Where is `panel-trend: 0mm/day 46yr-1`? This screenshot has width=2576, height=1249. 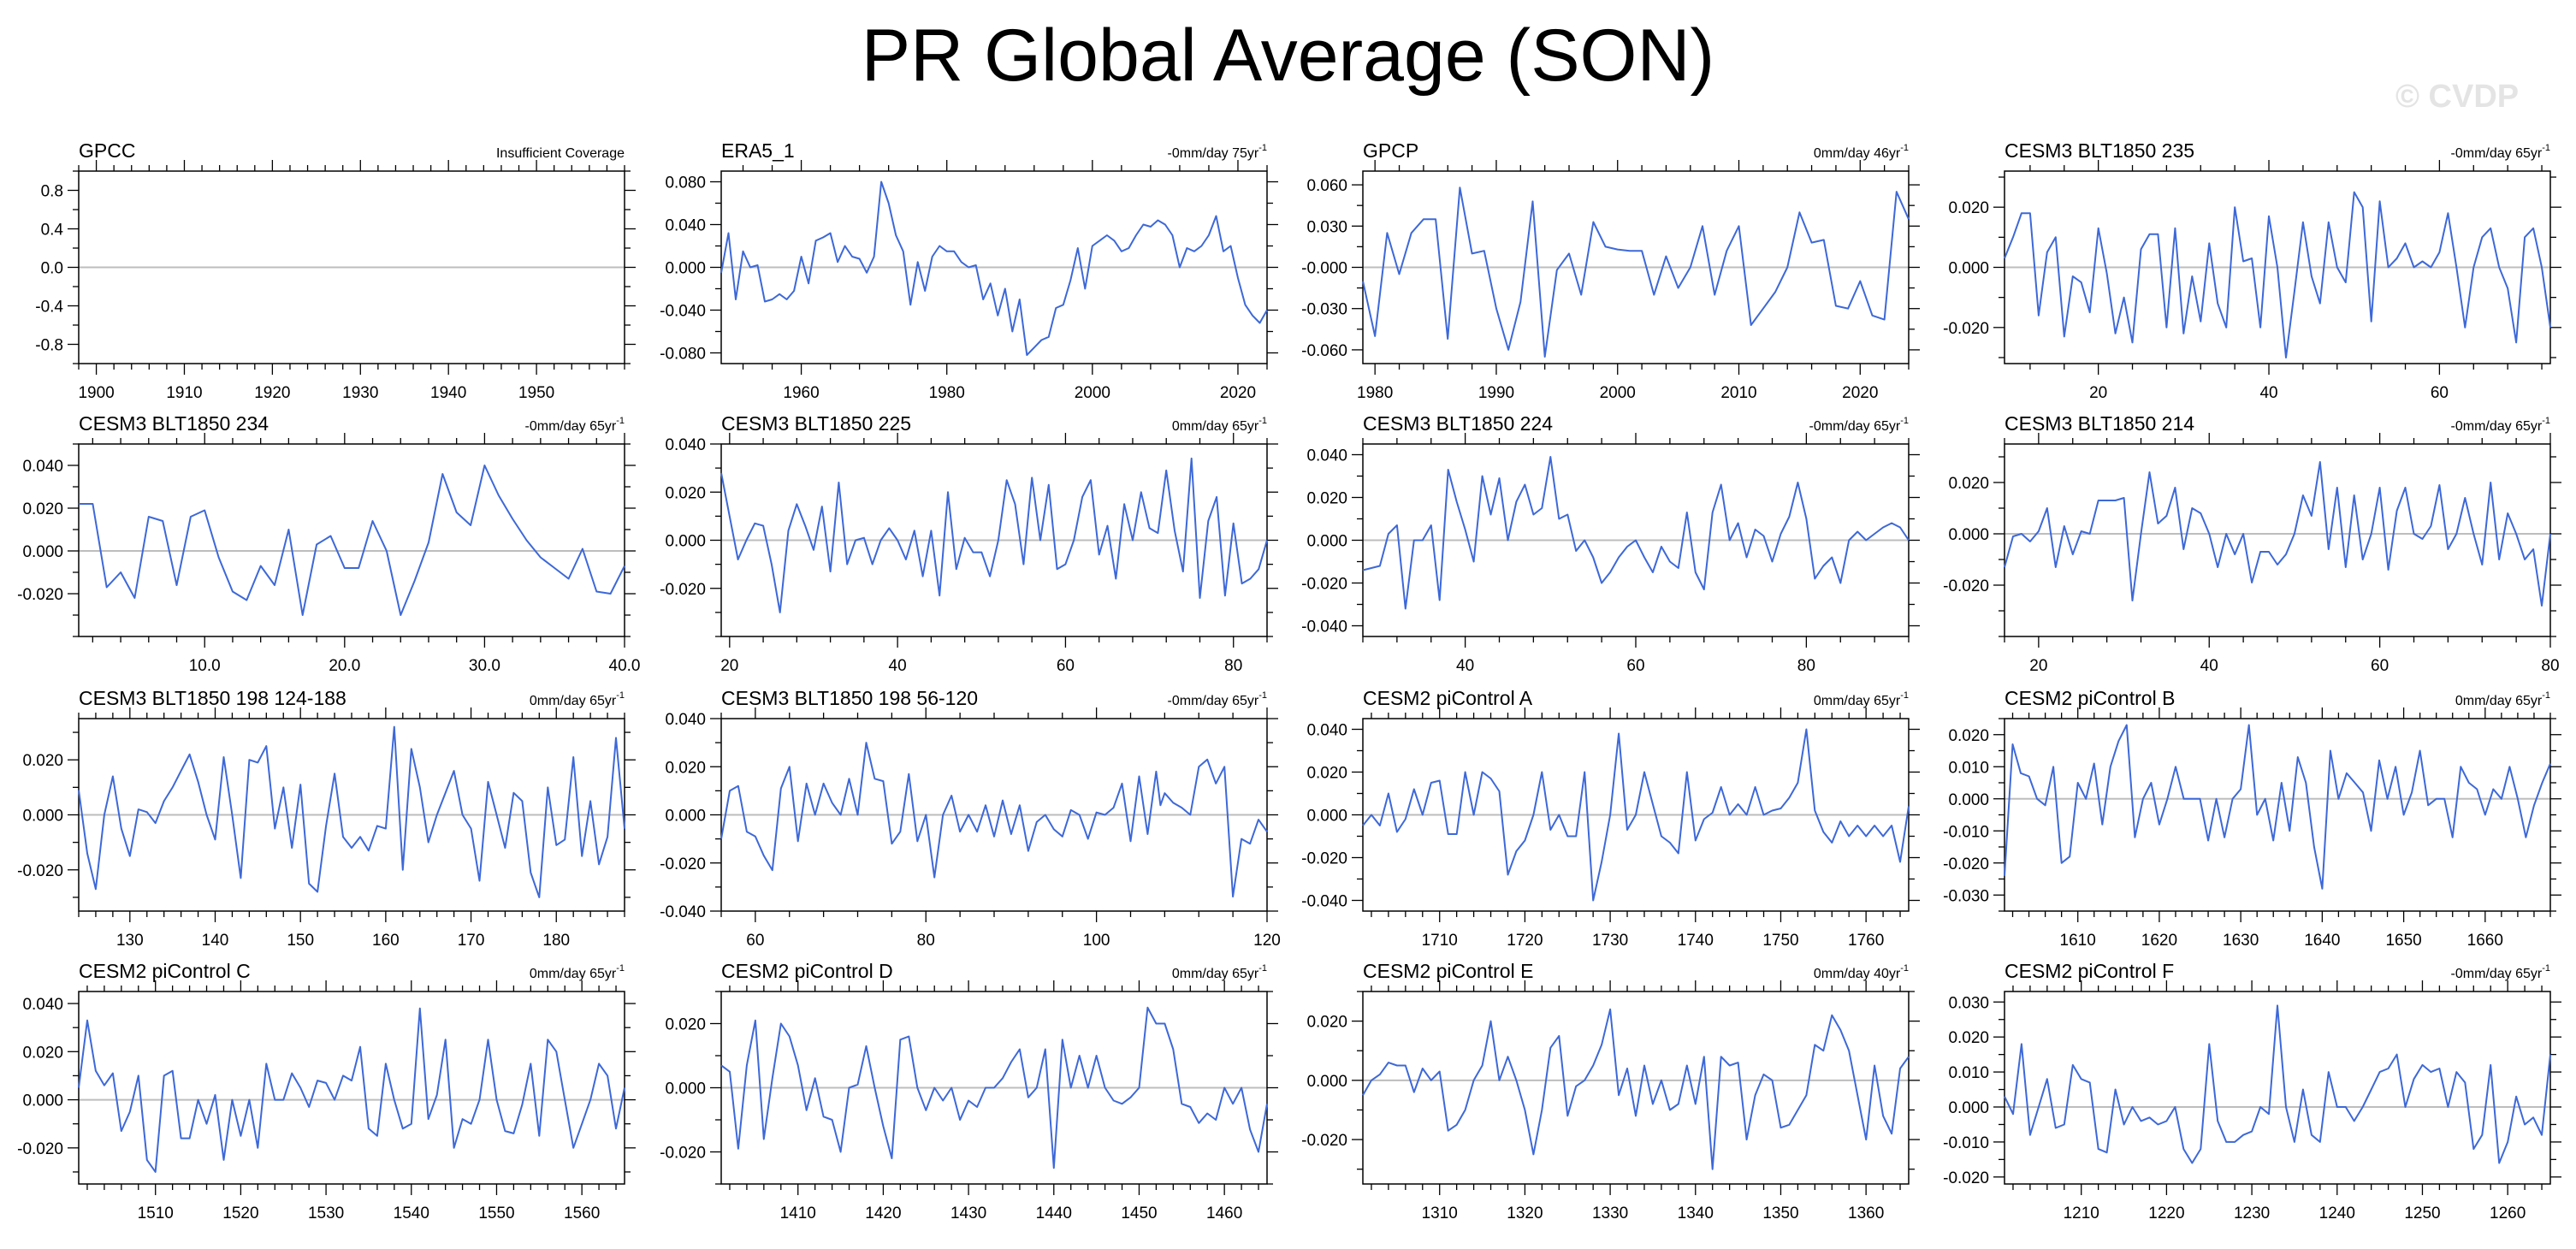 panel-trend: 0mm/day 46yr-1 is located at coordinates (1862, 152).